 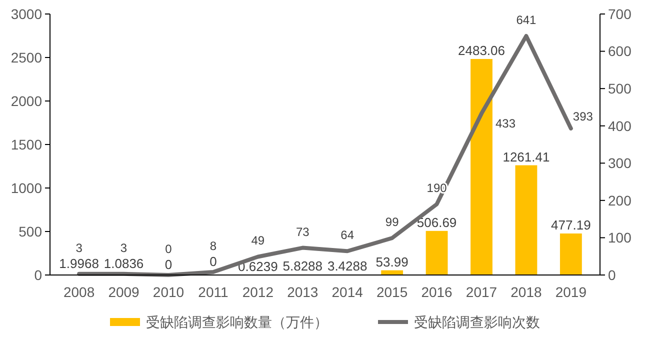 I want to click on data-label: 2483.06, so click(x=482, y=50).